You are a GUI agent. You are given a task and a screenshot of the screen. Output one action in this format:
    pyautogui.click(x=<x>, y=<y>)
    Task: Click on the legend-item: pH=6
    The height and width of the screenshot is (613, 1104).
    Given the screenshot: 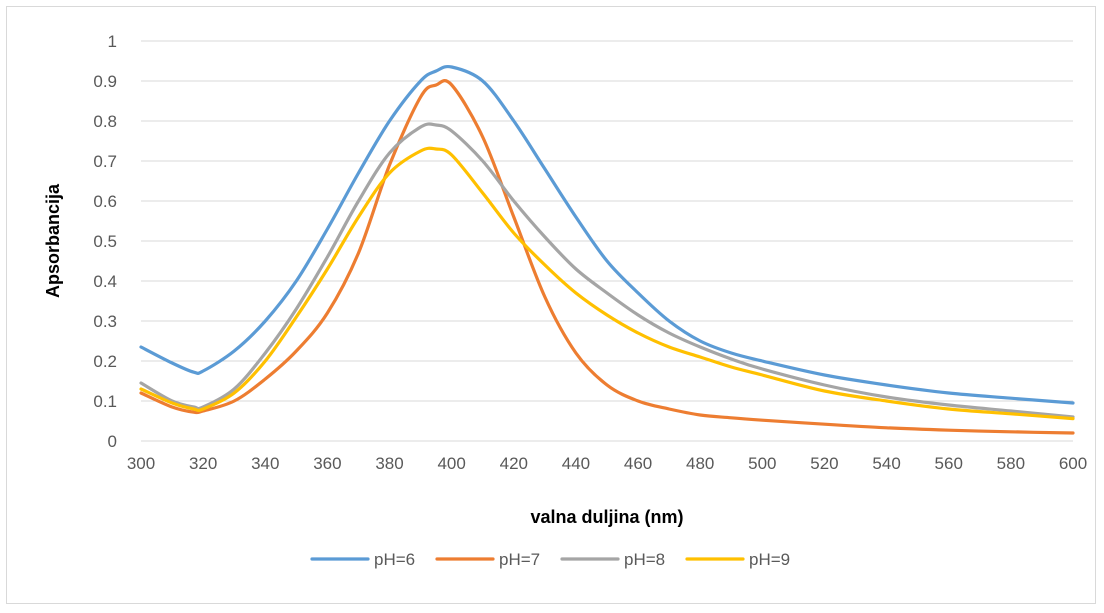 What is the action you would take?
    pyautogui.click(x=362, y=559)
    